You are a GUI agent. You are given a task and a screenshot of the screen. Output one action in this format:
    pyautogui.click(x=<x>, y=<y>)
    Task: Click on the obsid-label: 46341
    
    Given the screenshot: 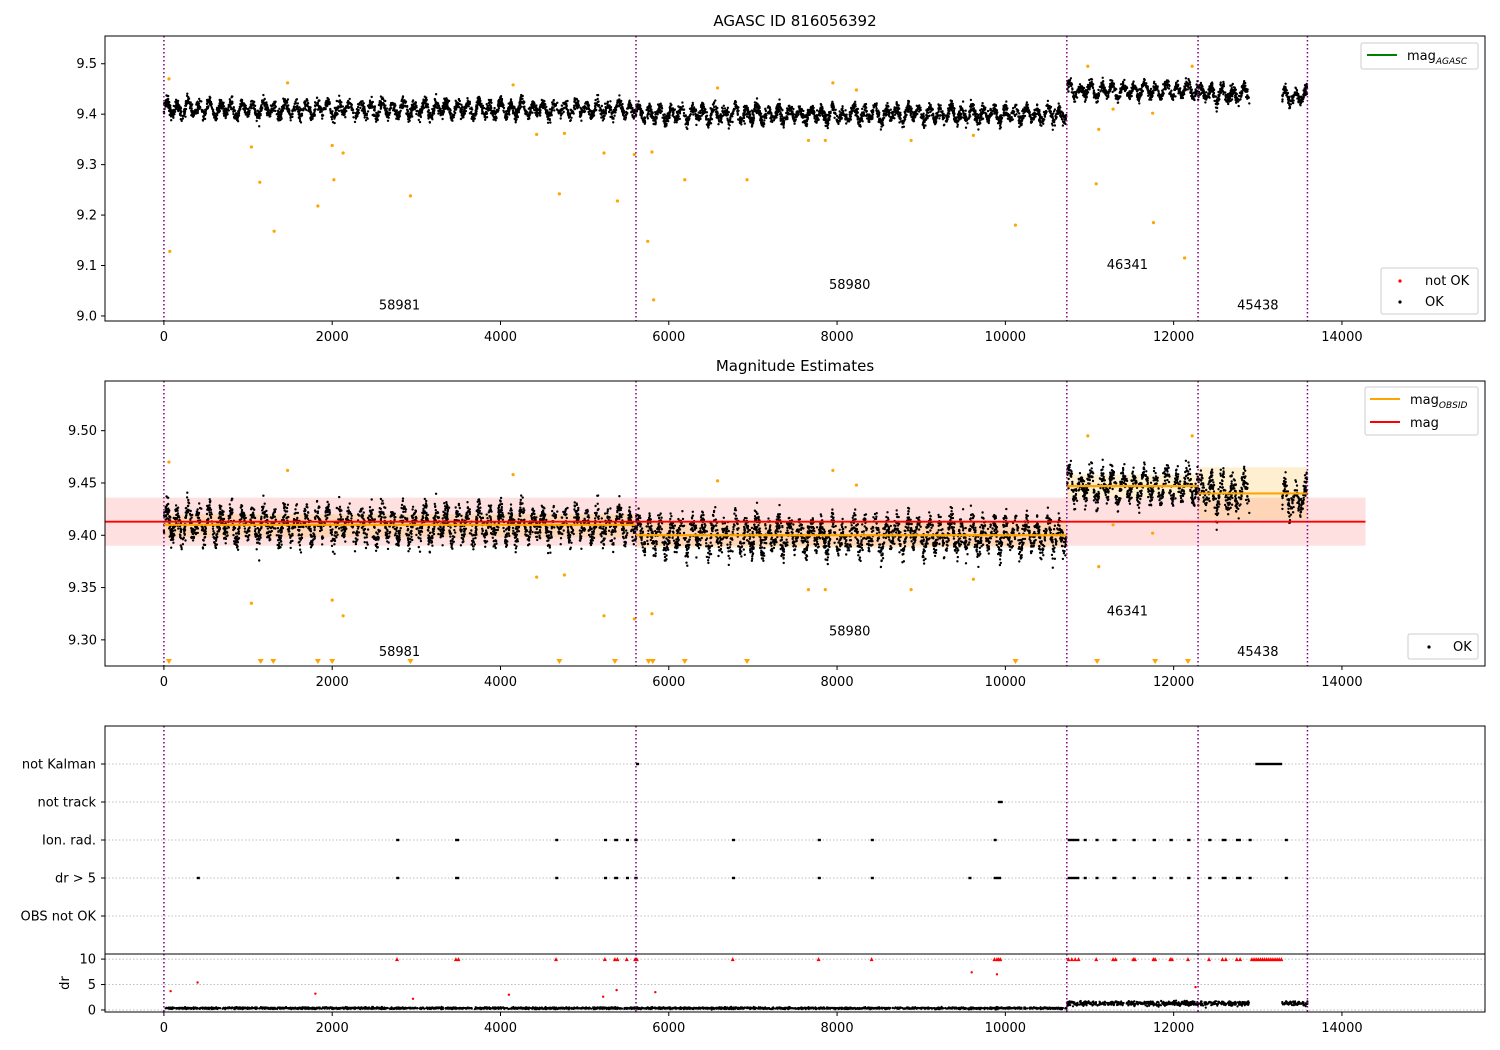 What is the action you would take?
    pyautogui.click(x=1127, y=265)
    